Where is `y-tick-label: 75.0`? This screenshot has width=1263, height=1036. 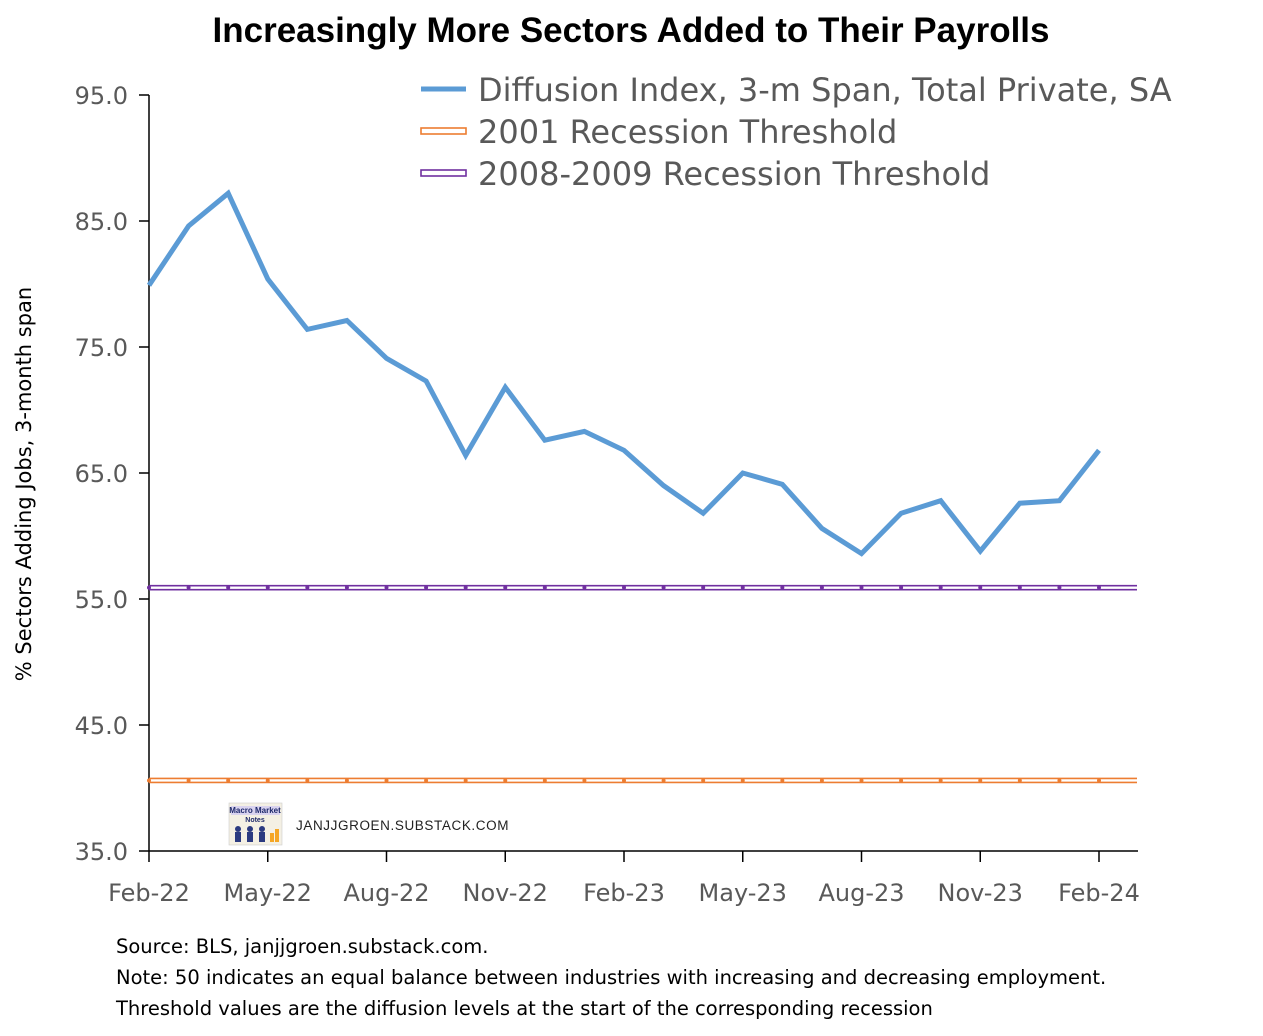
y-tick-label: 75.0 is located at coordinates (101, 348).